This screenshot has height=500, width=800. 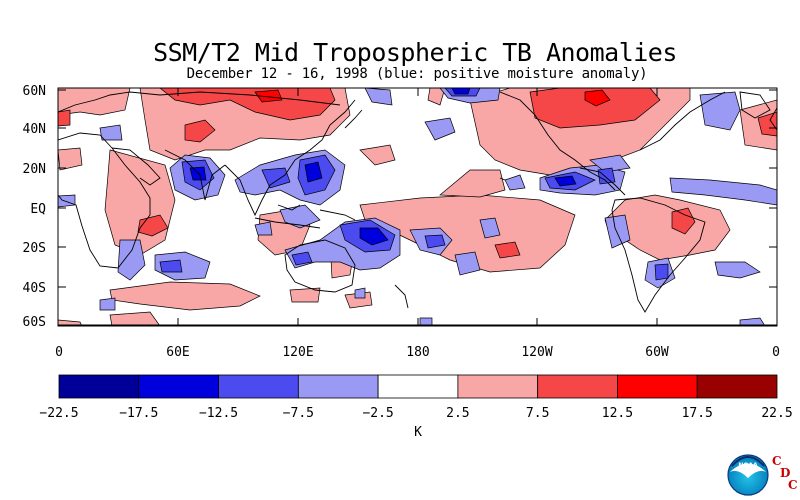 What do you see at coordinates (418, 432) in the screenshot?
I see `colorbar-unit-label: K` at bounding box center [418, 432].